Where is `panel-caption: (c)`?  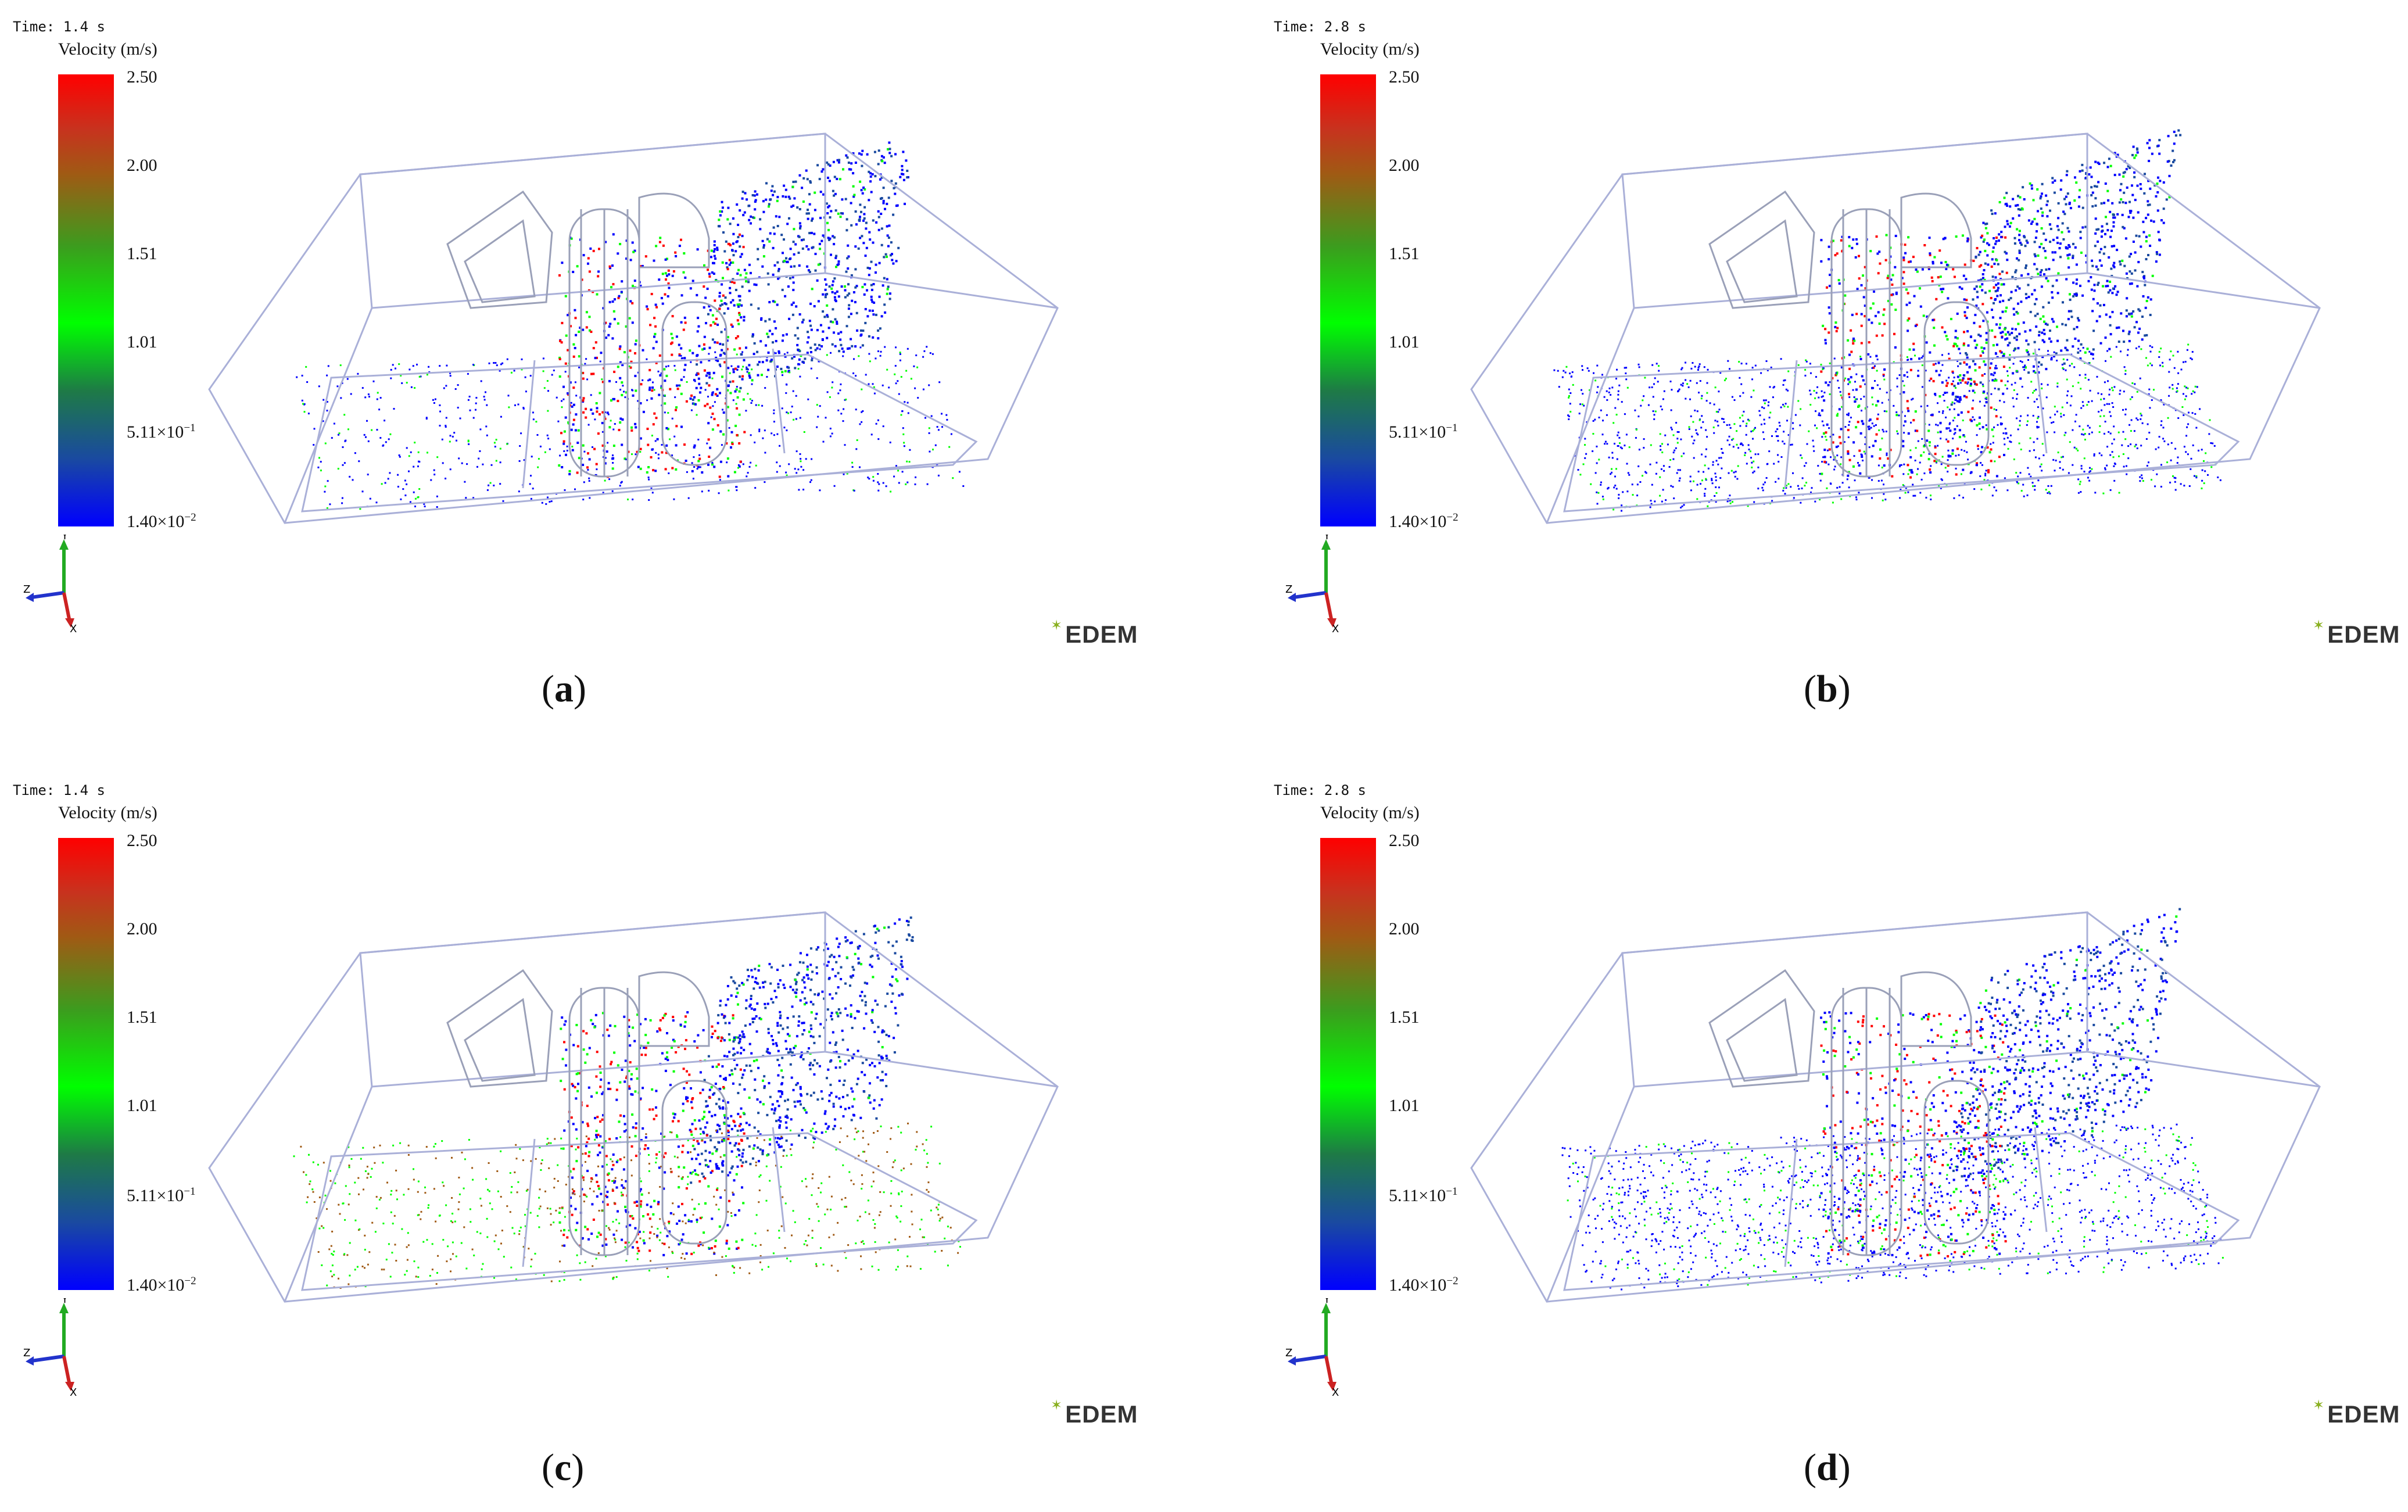 panel-caption: (c) is located at coordinates (563, 1467).